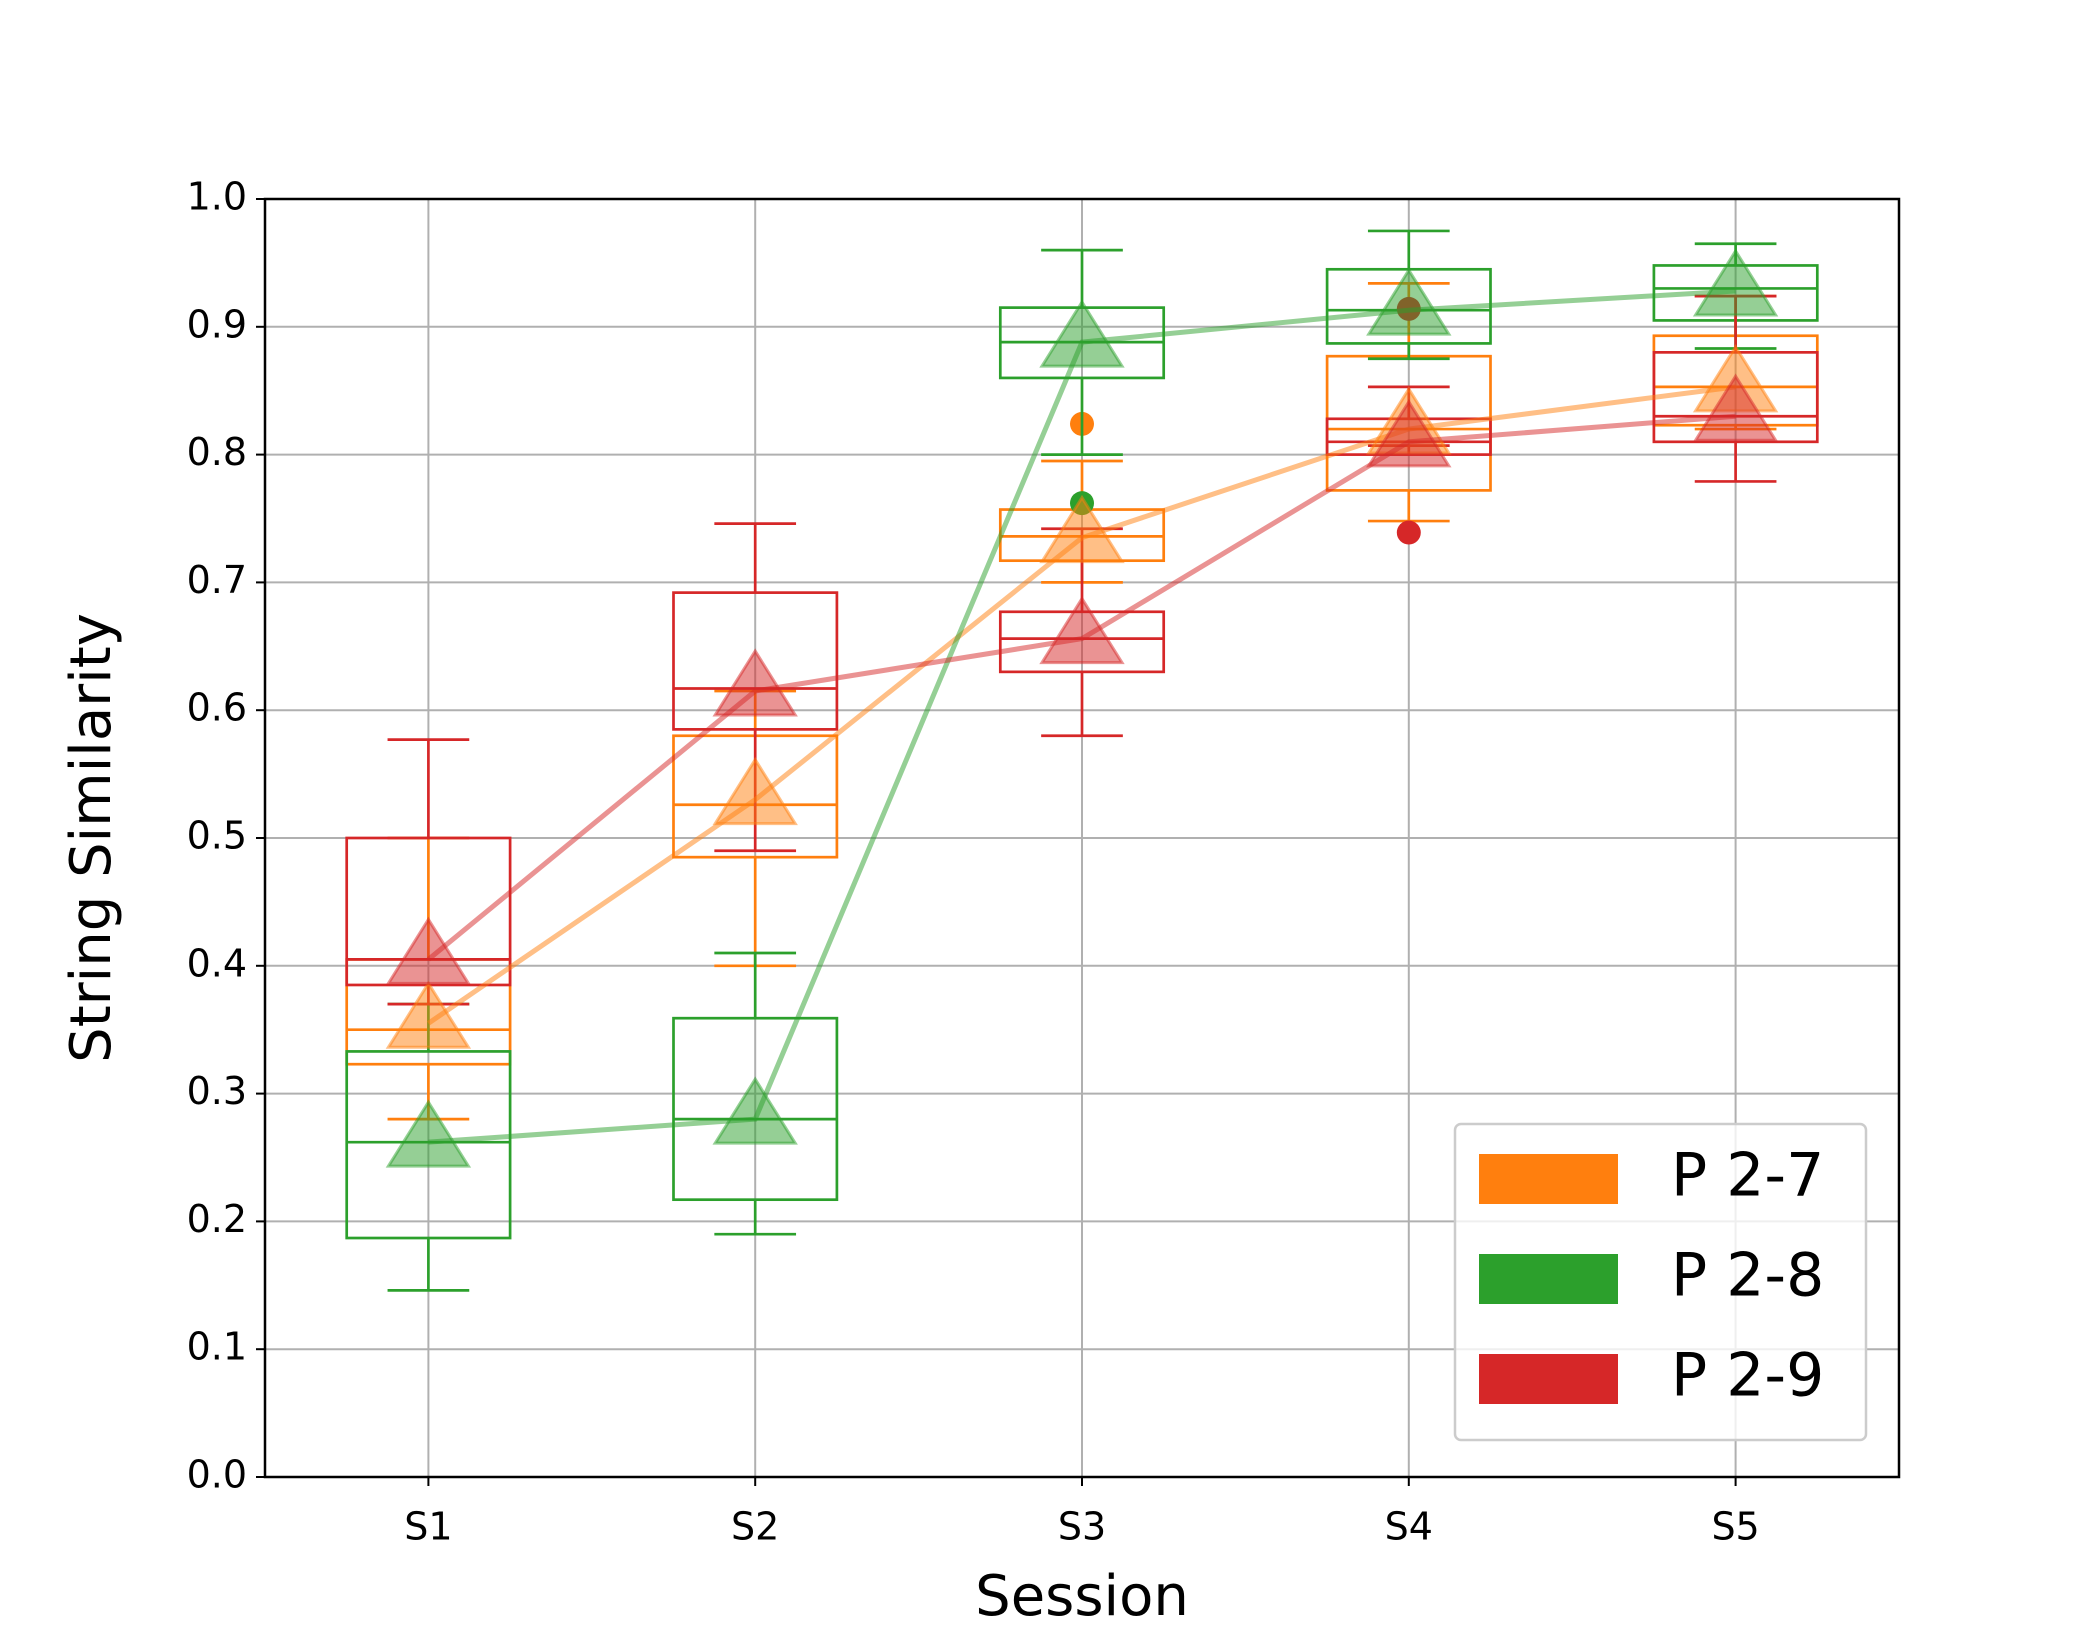 This screenshot has height=1650, width=2100. Describe the element at coordinates (1409, 1527) in the screenshot. I see `x-tick-label: S4` at that location.